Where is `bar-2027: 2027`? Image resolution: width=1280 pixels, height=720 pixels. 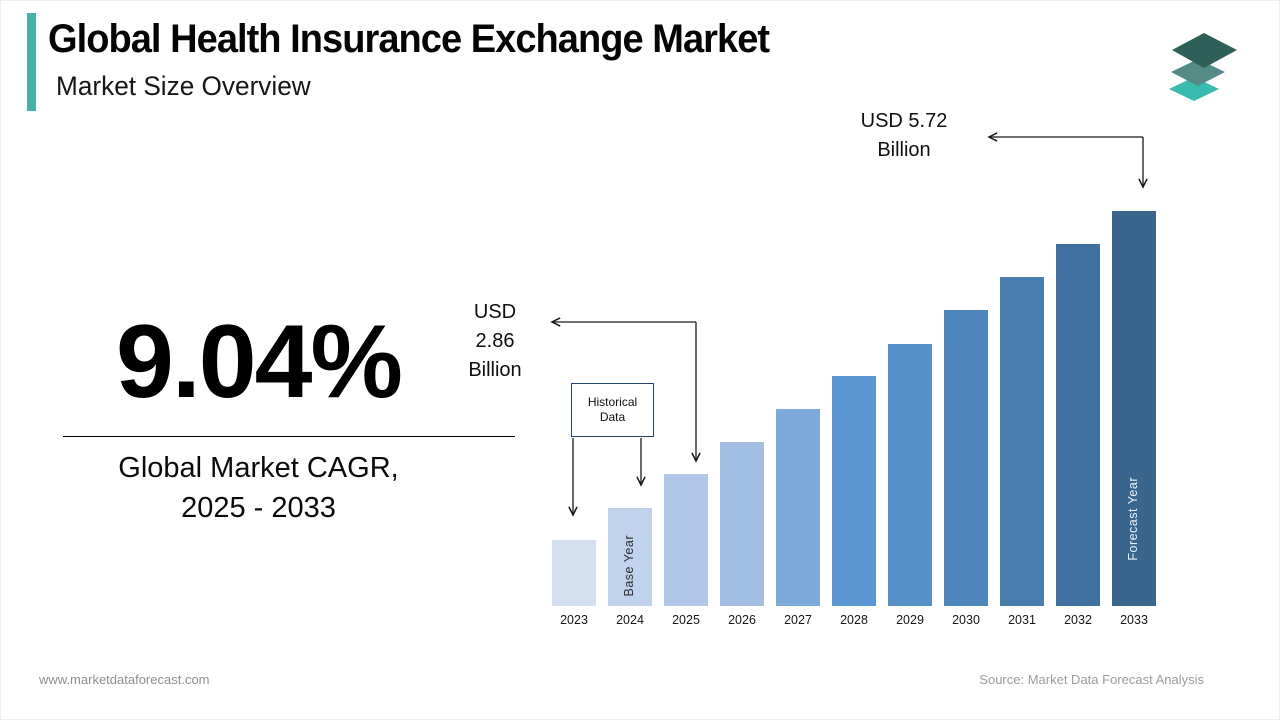
bar-2027: 2027 is located at coordinates (798, 518).